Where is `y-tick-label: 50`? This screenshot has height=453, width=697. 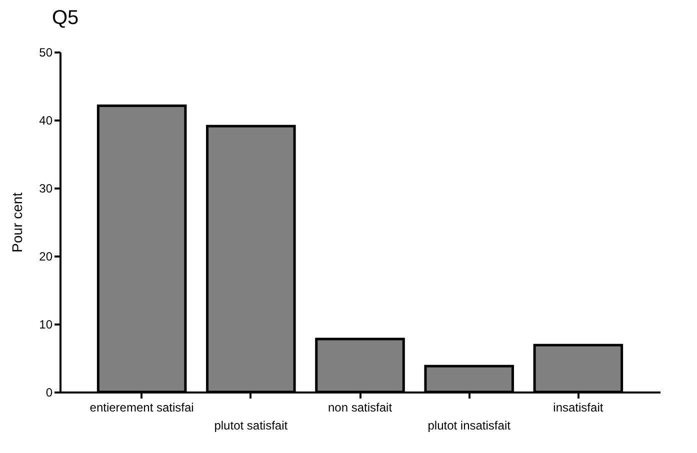
y-tick-label: 50 is located at coordinates (46, 53).